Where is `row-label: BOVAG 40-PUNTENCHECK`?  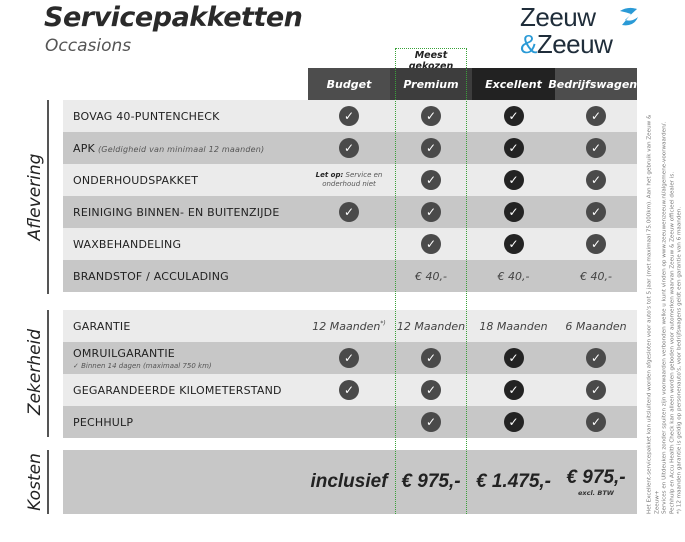 row-label: BOVAG 40-PUNTENCHECK is located at coordinates (146, 116).